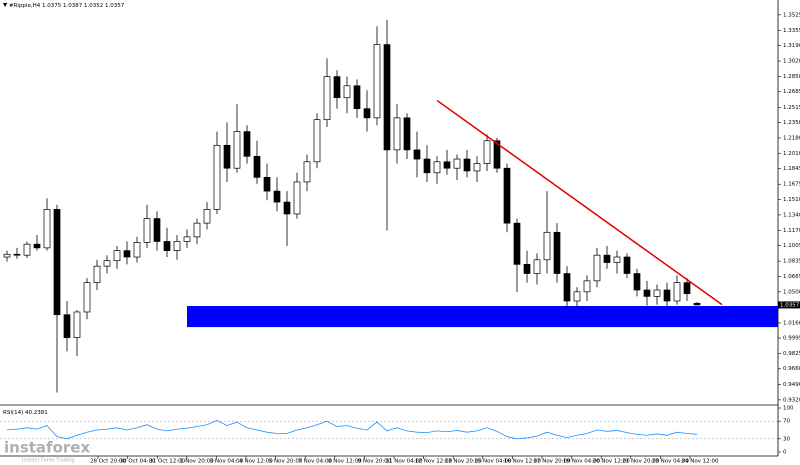 The image size is (800, 465). What do you see at coordinates (791, 231) in the screenshot?
I see `y-tick-label: 1.1170` at bounding box center [791, 231].